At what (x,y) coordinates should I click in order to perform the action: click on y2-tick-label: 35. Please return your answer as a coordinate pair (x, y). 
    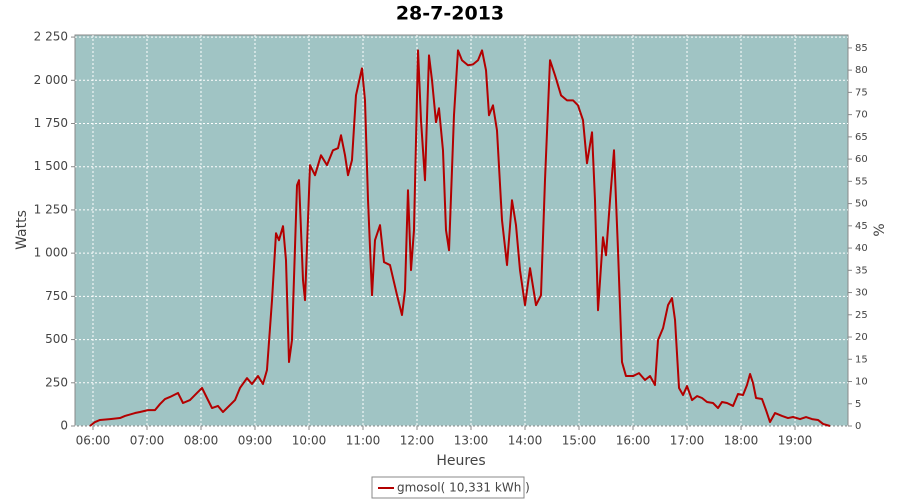
    Looking at the image, I should click on (861, 270).